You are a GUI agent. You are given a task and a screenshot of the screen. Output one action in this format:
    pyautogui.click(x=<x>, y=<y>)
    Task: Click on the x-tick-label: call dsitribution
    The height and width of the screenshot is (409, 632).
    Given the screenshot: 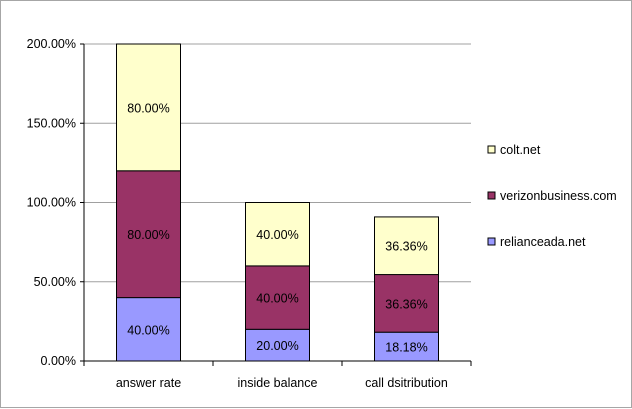 What is the action you would take?
    pyautogui.click(x=406, y=383)
    